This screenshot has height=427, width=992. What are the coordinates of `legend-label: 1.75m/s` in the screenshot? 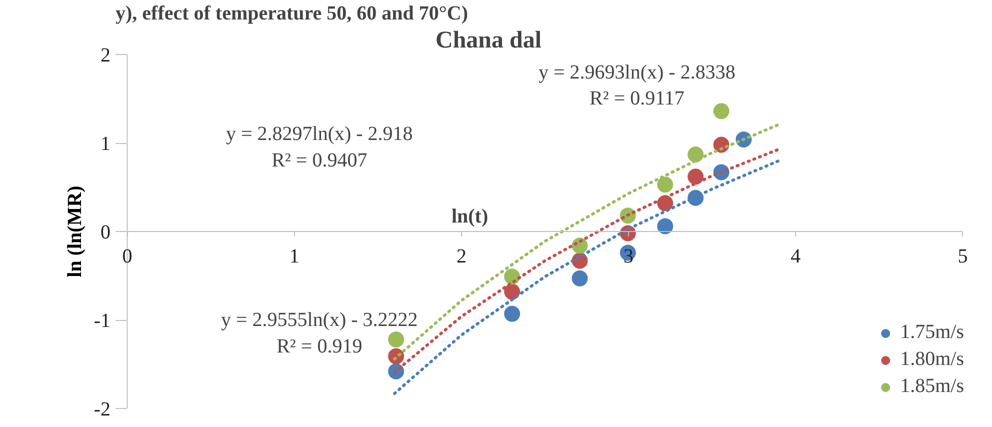 It's located at (932, 332).